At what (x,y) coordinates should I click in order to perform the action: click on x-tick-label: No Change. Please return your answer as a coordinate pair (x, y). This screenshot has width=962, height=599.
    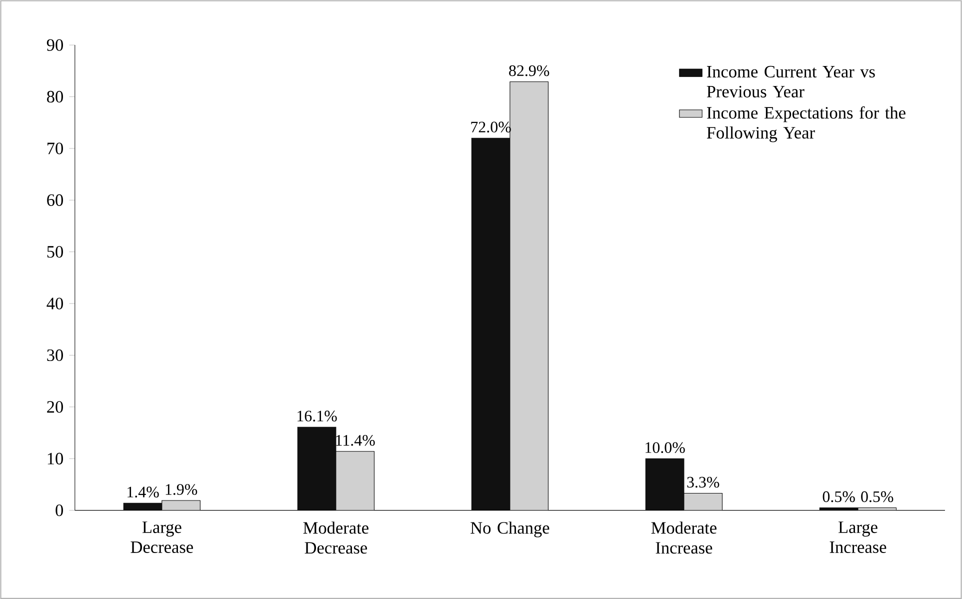
    Looking at the image, I should click on (510, 529).